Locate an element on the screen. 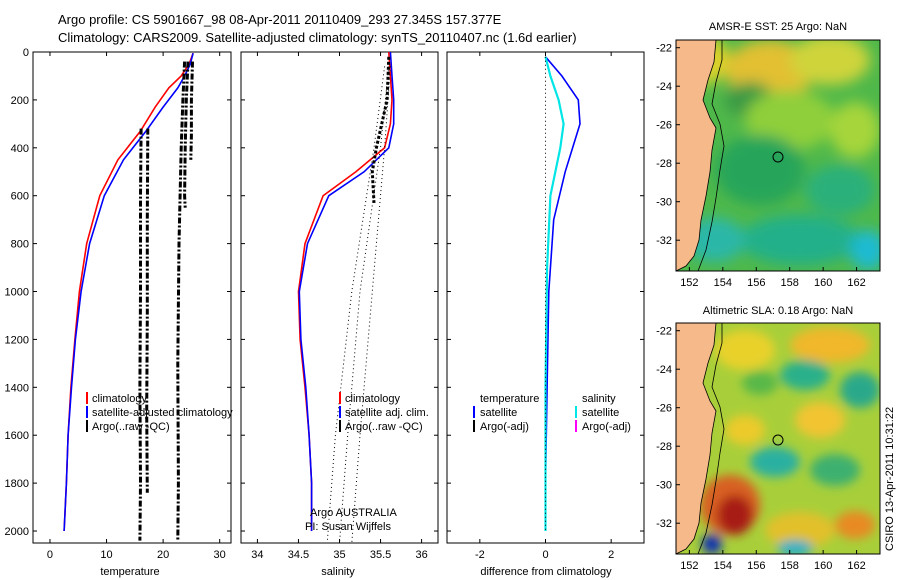 The width and height of the screenshot is (900, 580). legend-label-satellite: satellite-adjusted climatology is located at coordinates (162, 413).